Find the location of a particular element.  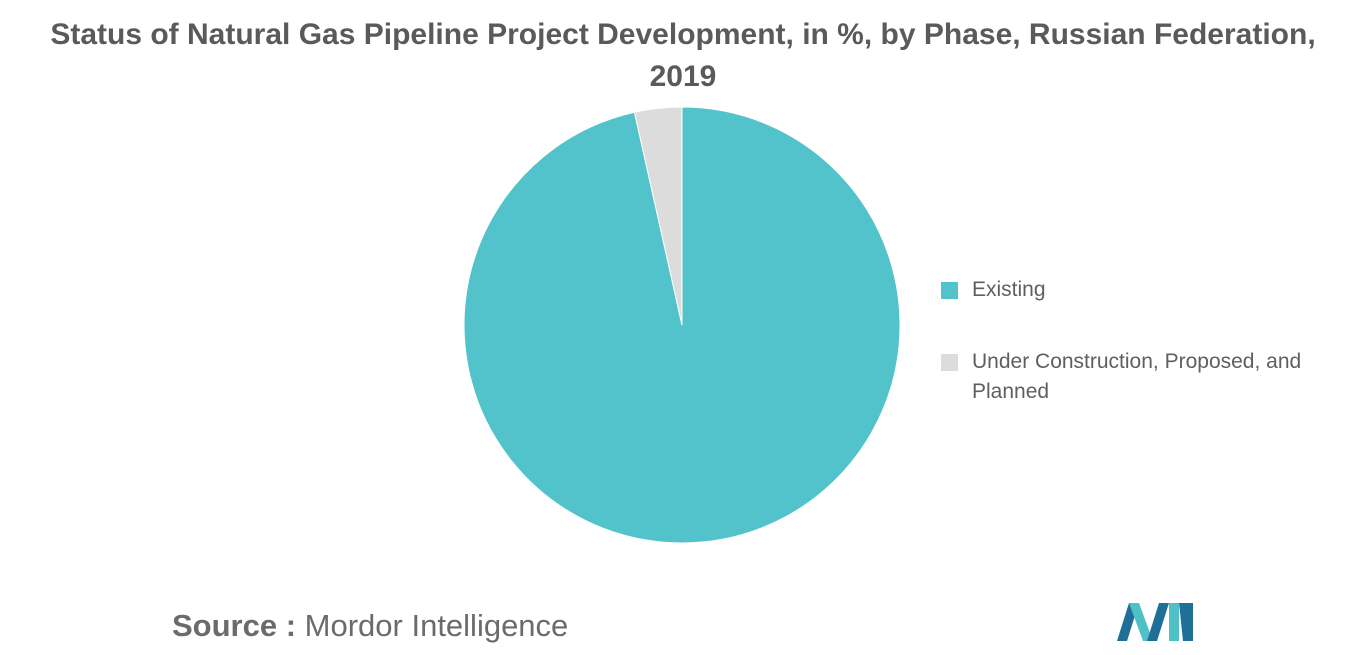

legend-label-existing: Existing is located at coordinates (1009, 289).